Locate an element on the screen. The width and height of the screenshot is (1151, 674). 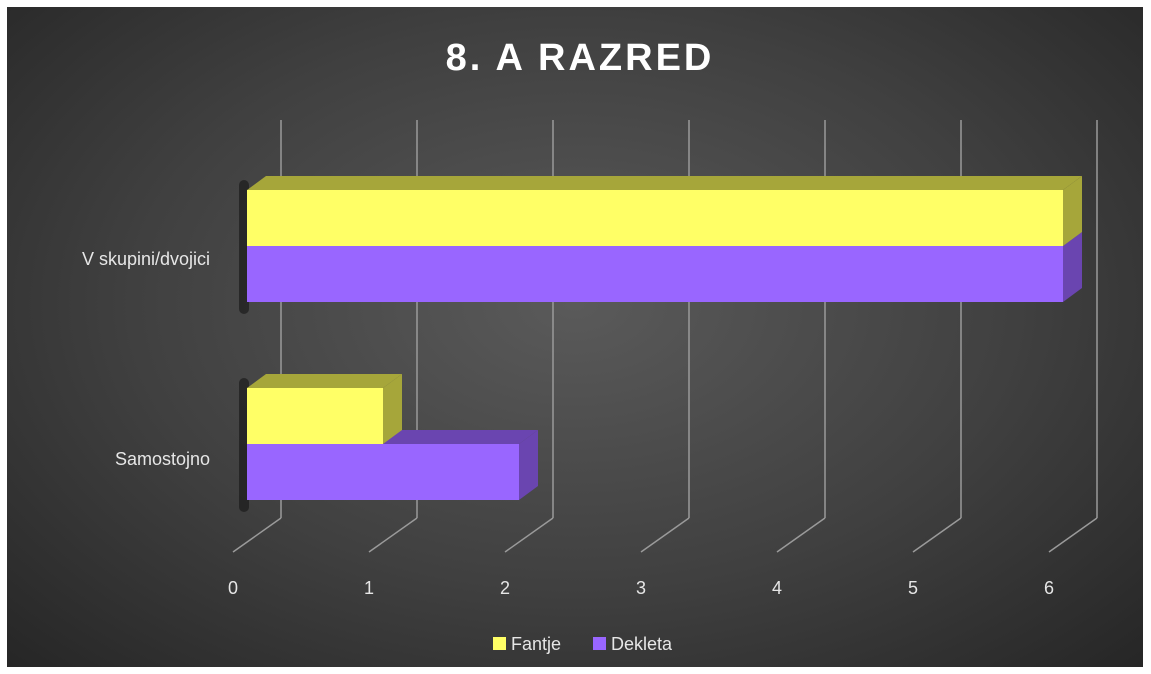
x-tick-label: 5 is located at coordinates (913, 588).